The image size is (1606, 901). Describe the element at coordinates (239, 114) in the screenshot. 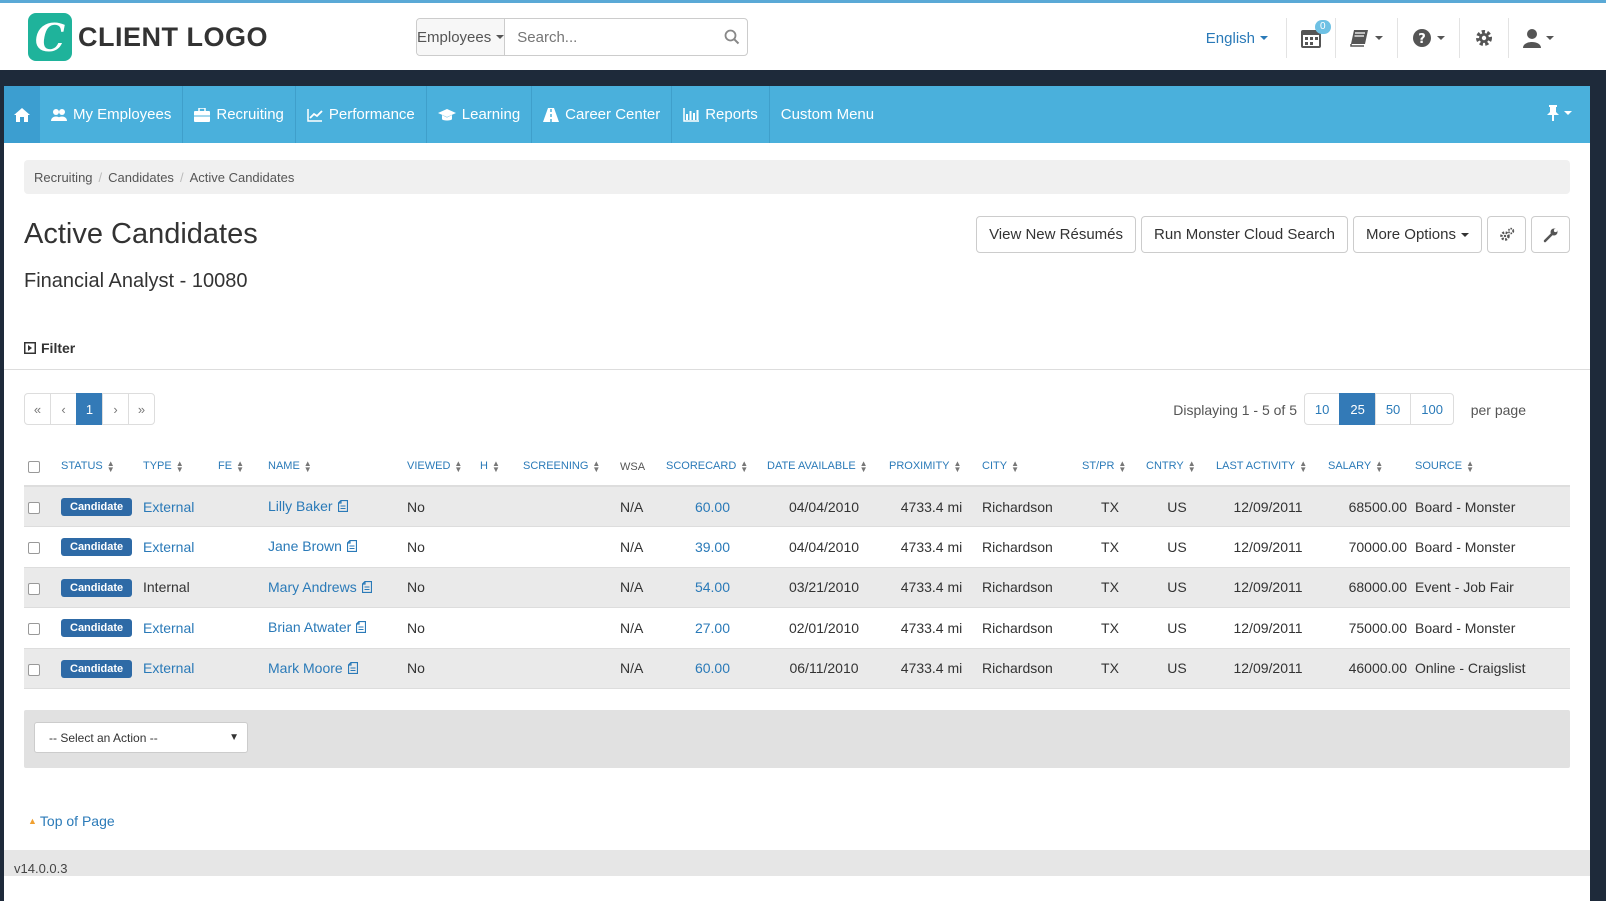

I see `nav-recruiting: Recruiting` at that location.